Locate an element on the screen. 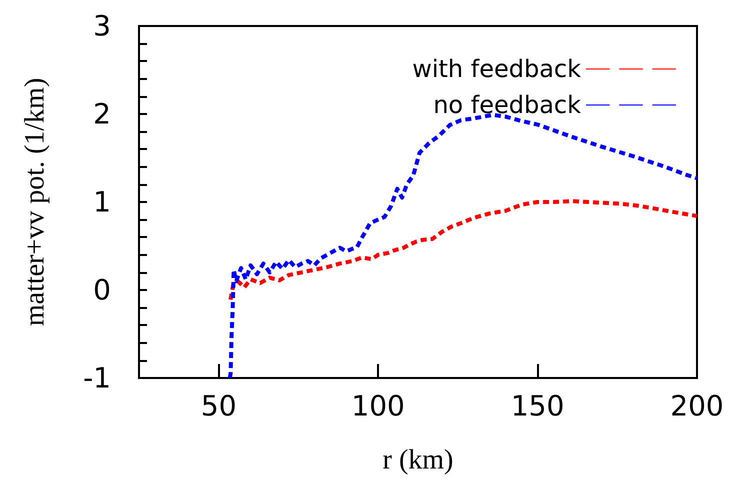 The width and height of the screenshot is (746, 498). x-tick-label: 50 is located at coordinates (218, 406).